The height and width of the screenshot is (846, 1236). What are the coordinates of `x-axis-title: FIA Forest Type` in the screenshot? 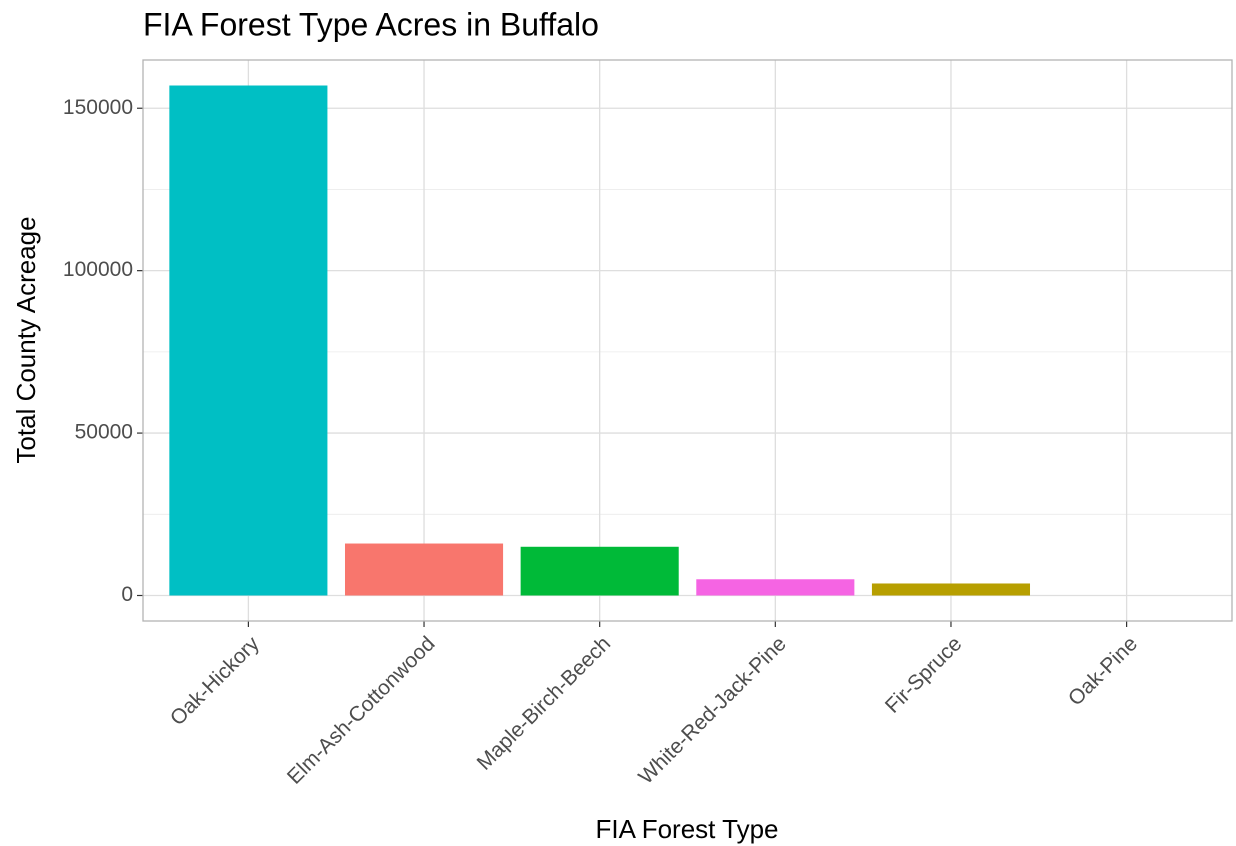 It's located at (686, 829).